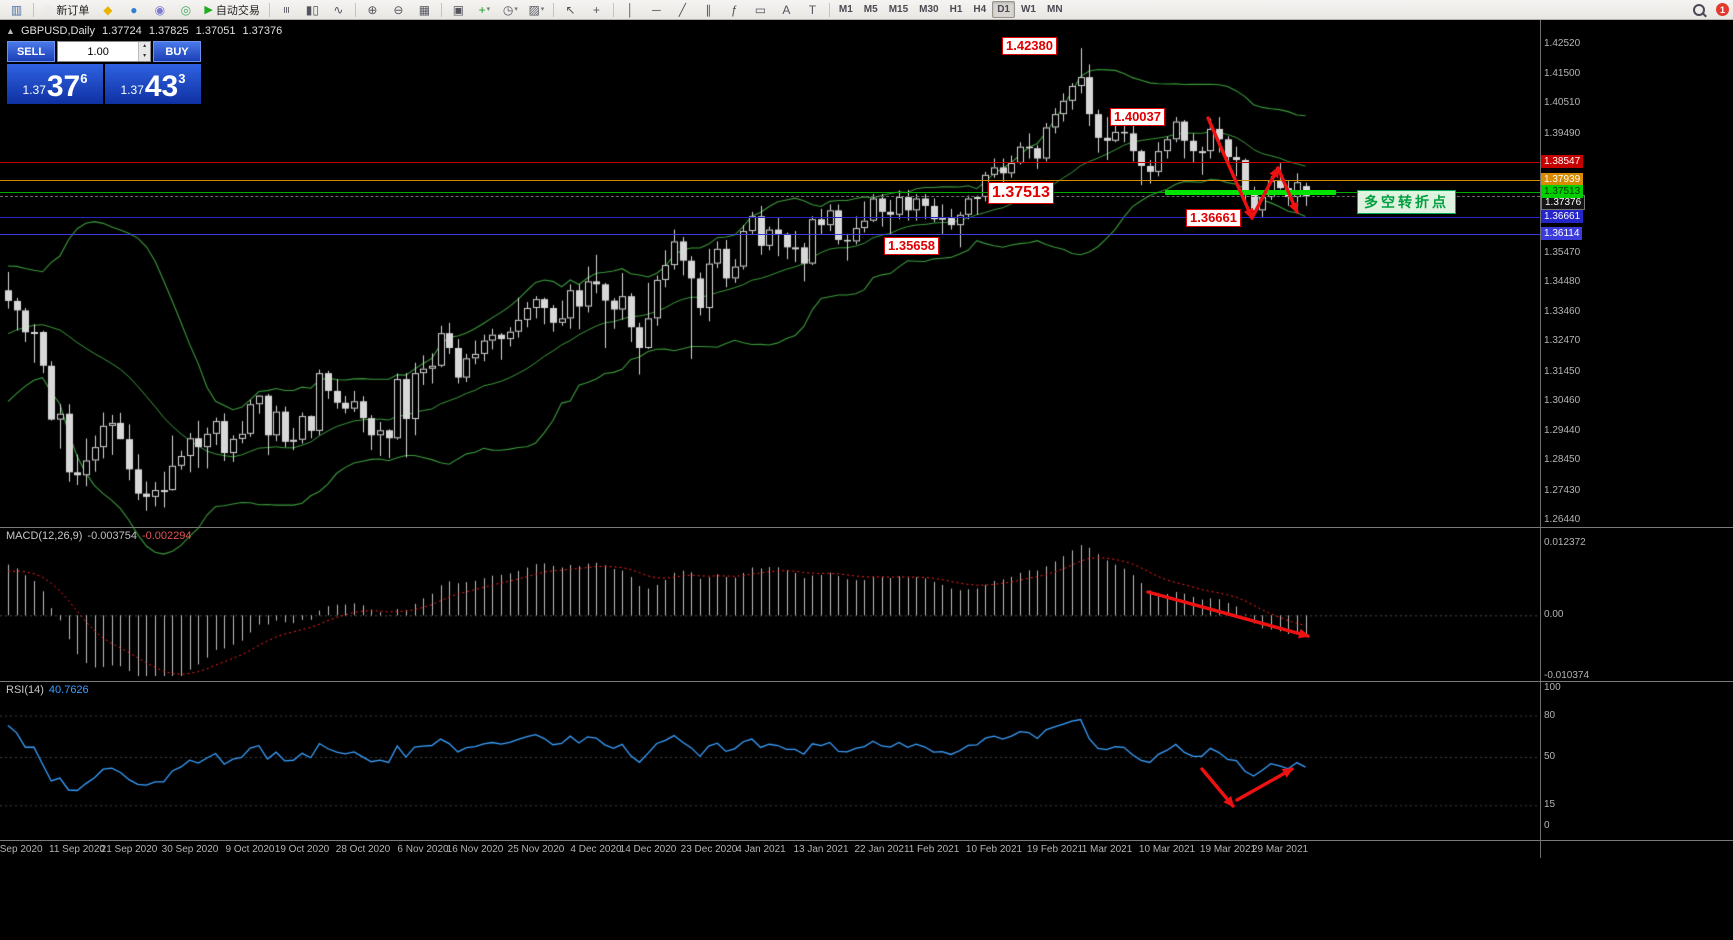 Image resolution: width=1733 pixels, height=940 pixels. I want to click on crosshair-icon: +, so click(596, 9).